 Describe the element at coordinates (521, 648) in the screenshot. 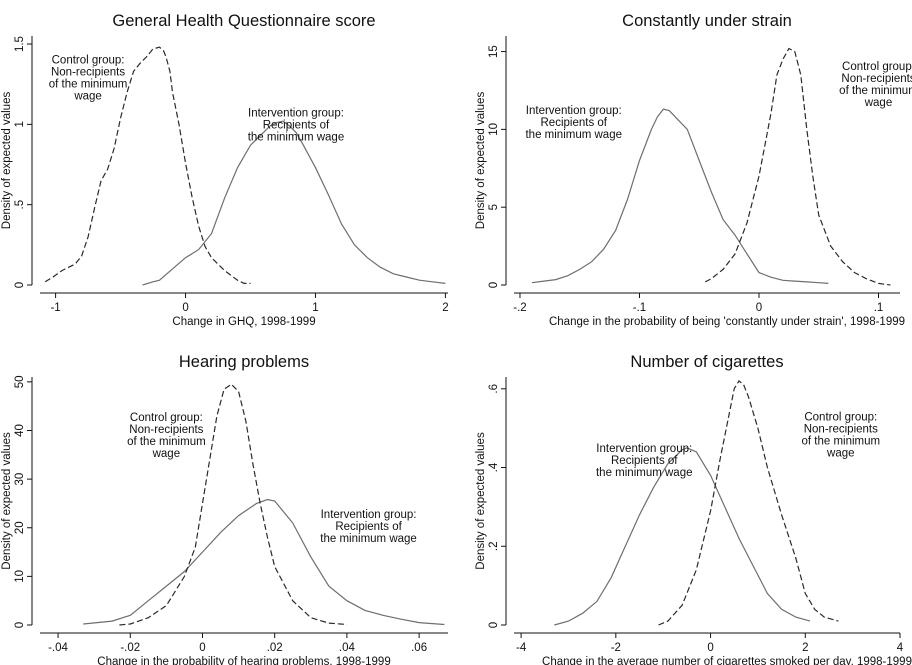

I see `x-tick-label: -4` at that location.